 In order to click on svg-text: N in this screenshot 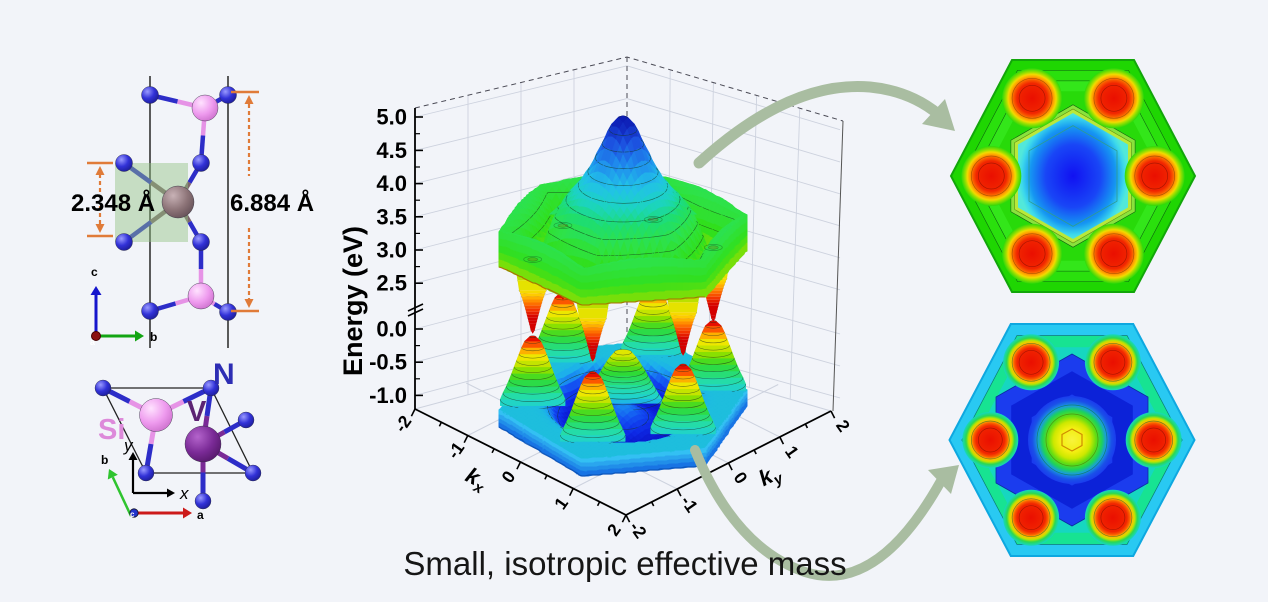, I will do `click(224, 374)`.